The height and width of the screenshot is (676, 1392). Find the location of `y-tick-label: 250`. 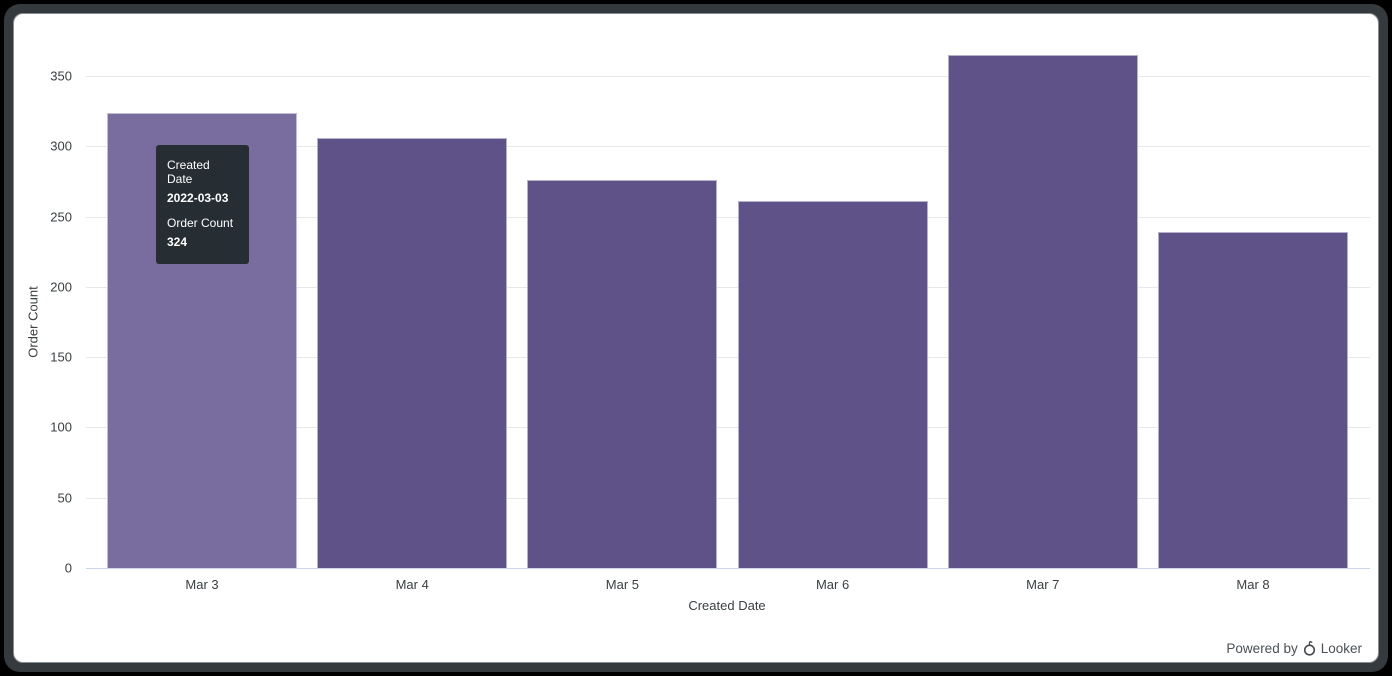

y-tick-label: 250 is located at coordinates (61, 217).